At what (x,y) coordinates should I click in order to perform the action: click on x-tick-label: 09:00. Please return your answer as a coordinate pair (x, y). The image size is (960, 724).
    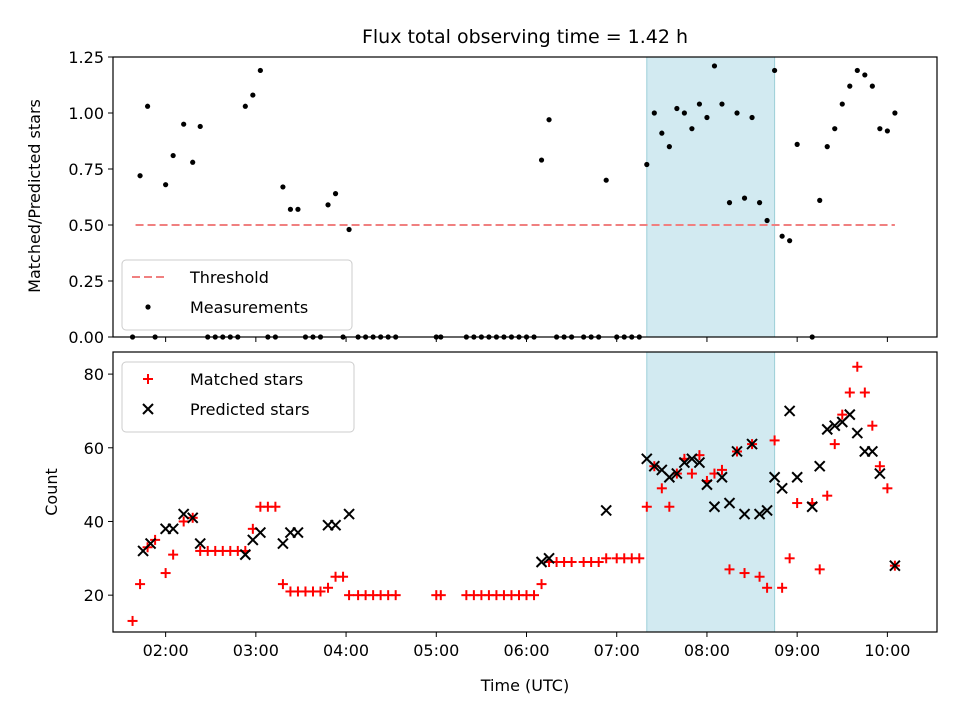
    Looking at the image, I should click on (797, 650).